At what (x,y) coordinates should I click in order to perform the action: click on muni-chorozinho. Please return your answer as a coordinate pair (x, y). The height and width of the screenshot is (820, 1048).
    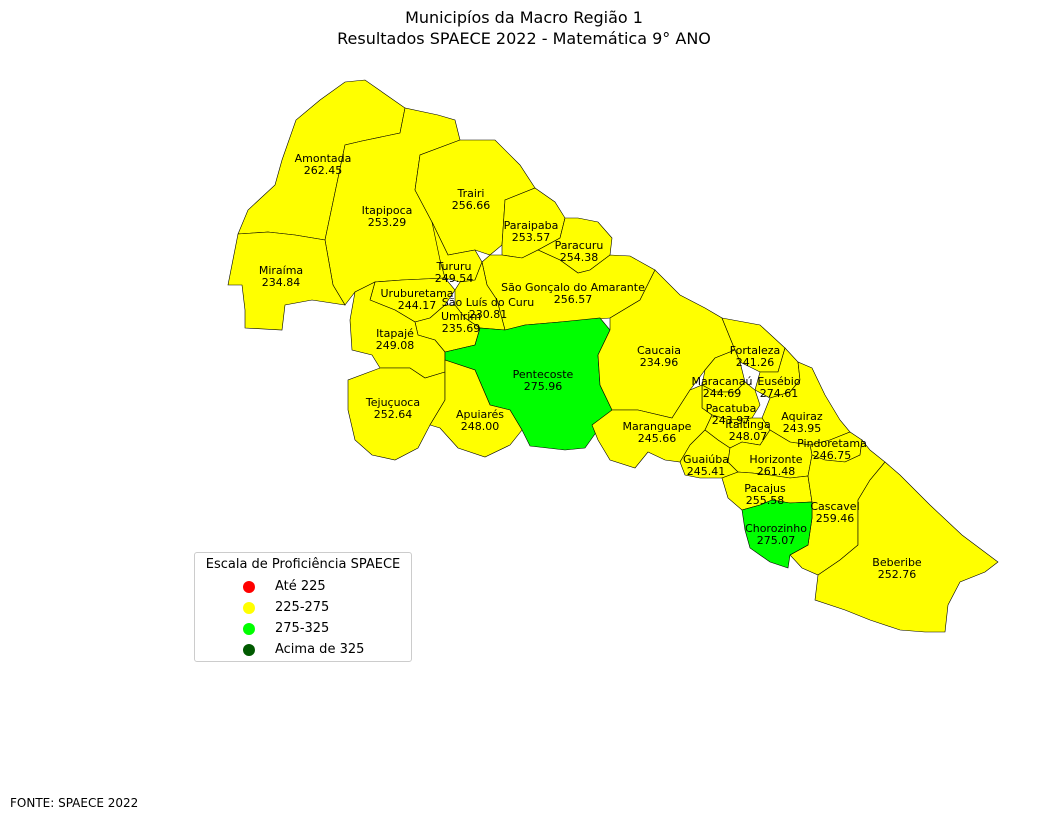
    Looking at the image, I should click on (777, 534).